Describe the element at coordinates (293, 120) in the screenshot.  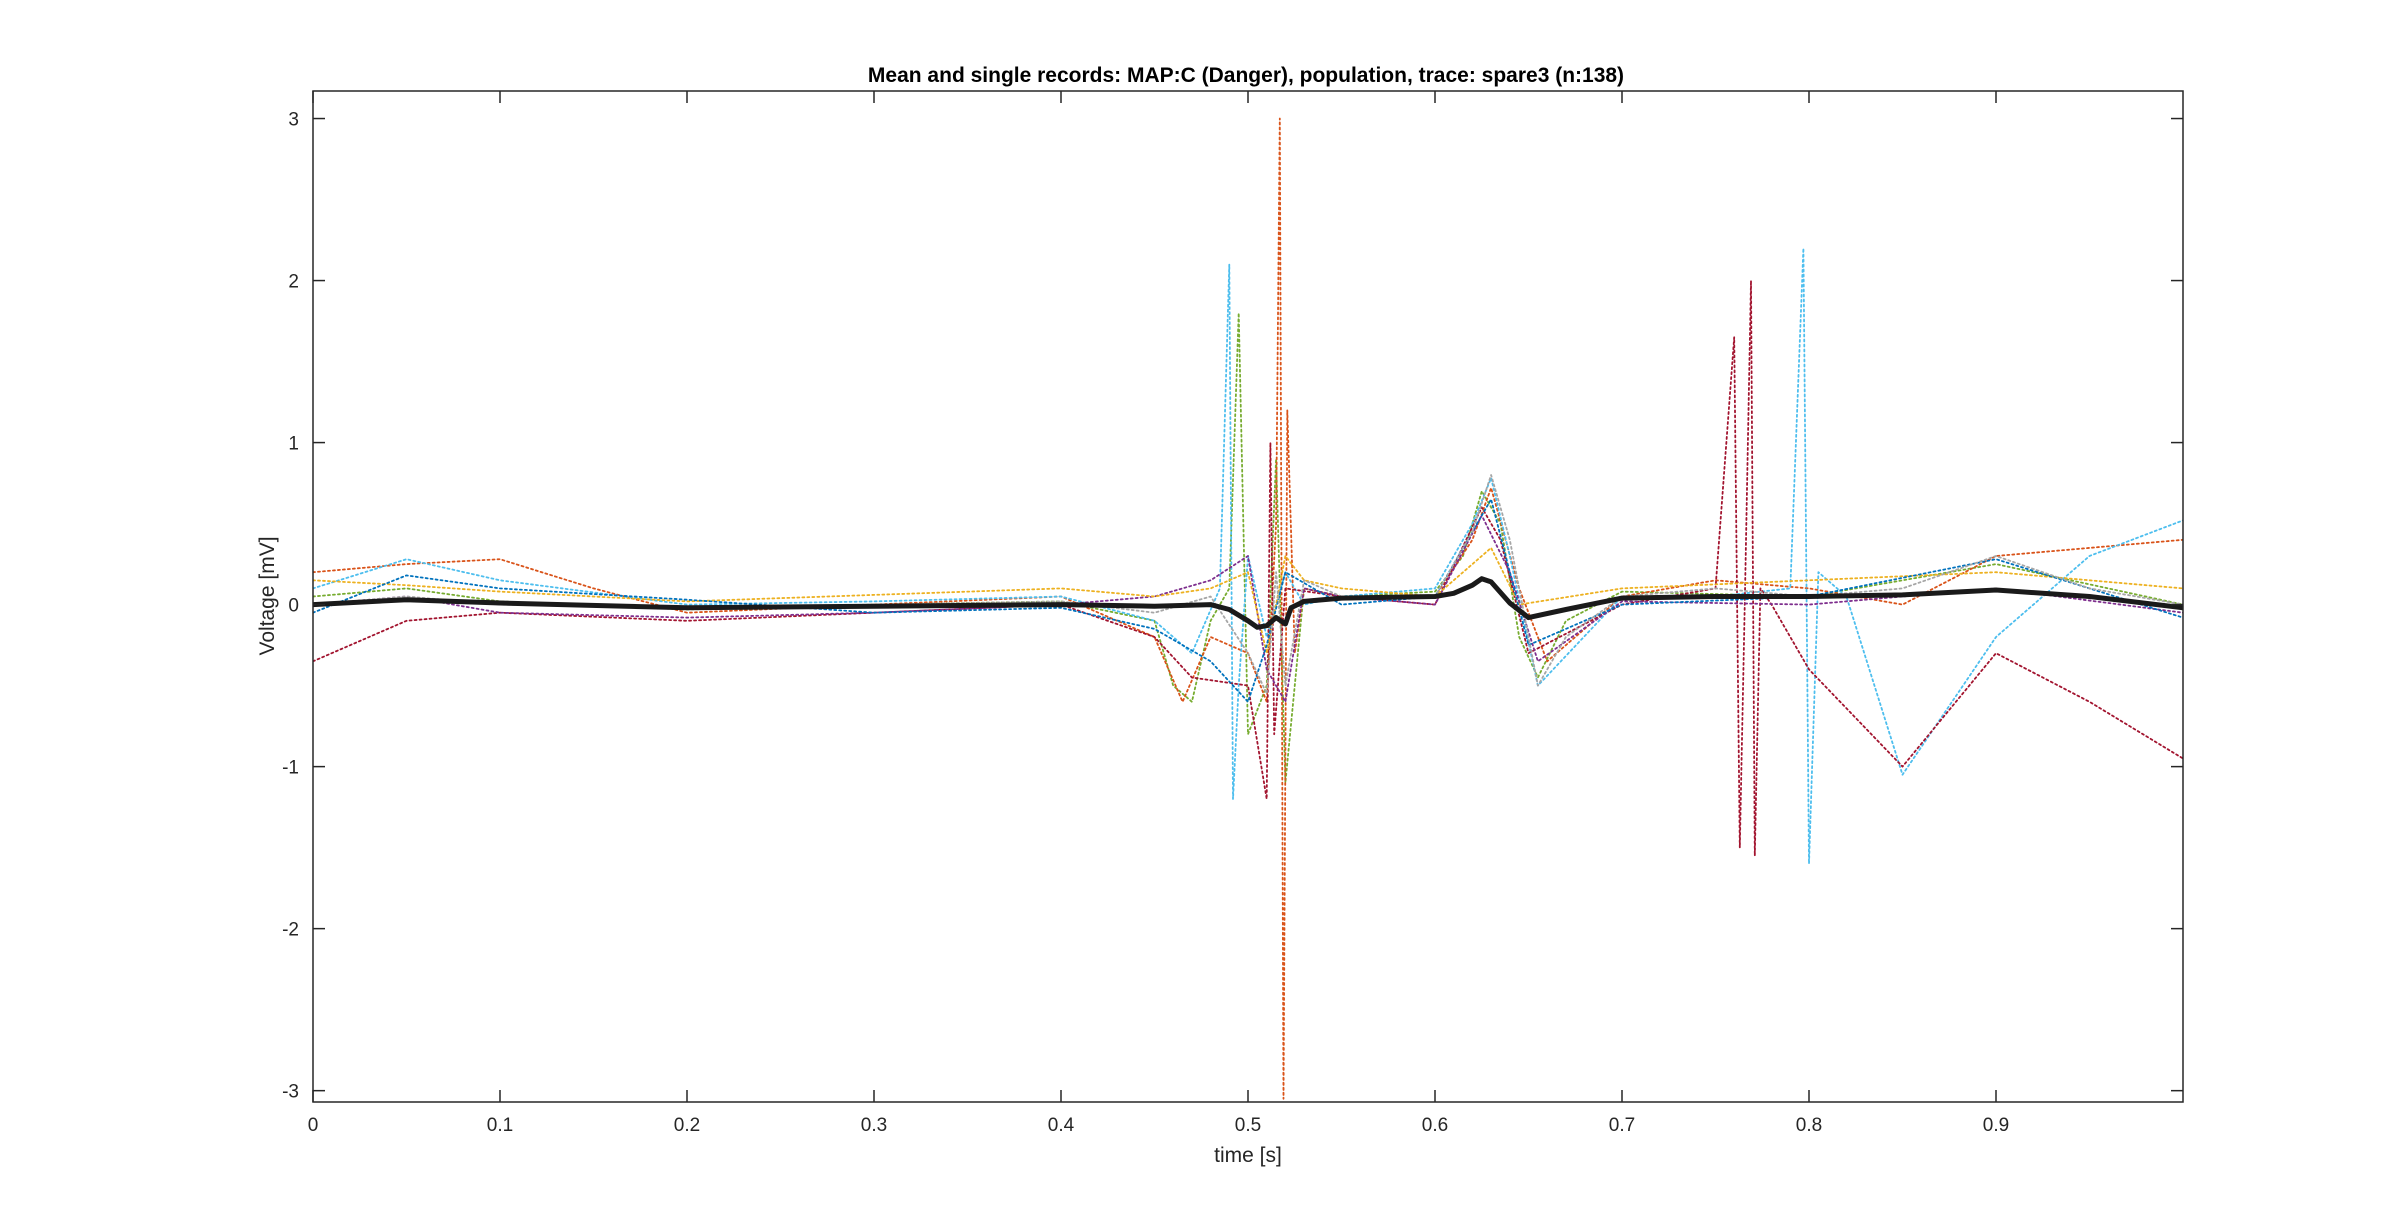
I see `y-tick-label: 3` at that location.